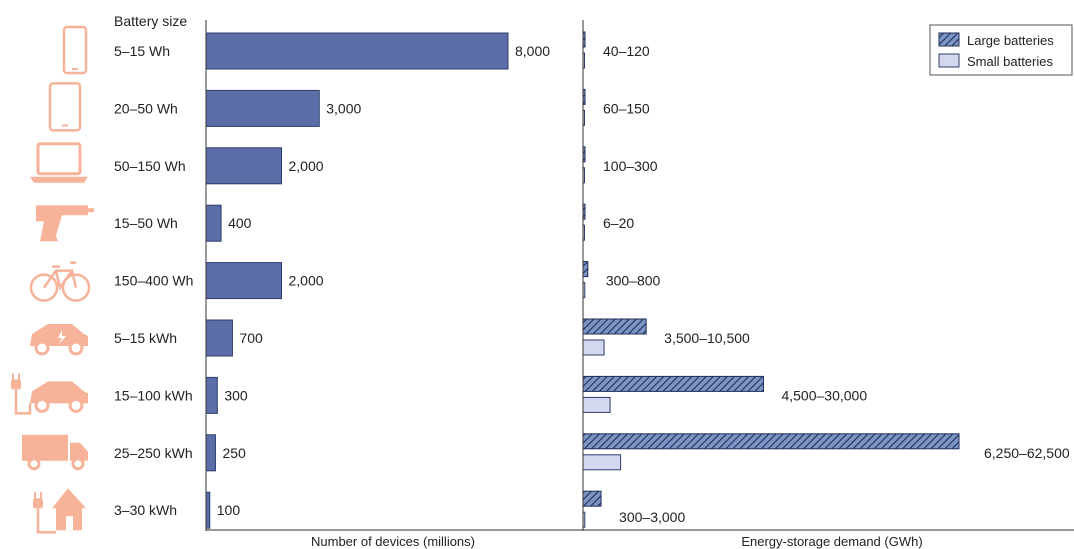 This screenshot has height=549, width=1074. Describe the element at coordinates (618, 223) in the screenshot. I see `energy-range-label: 6–20` at that location.